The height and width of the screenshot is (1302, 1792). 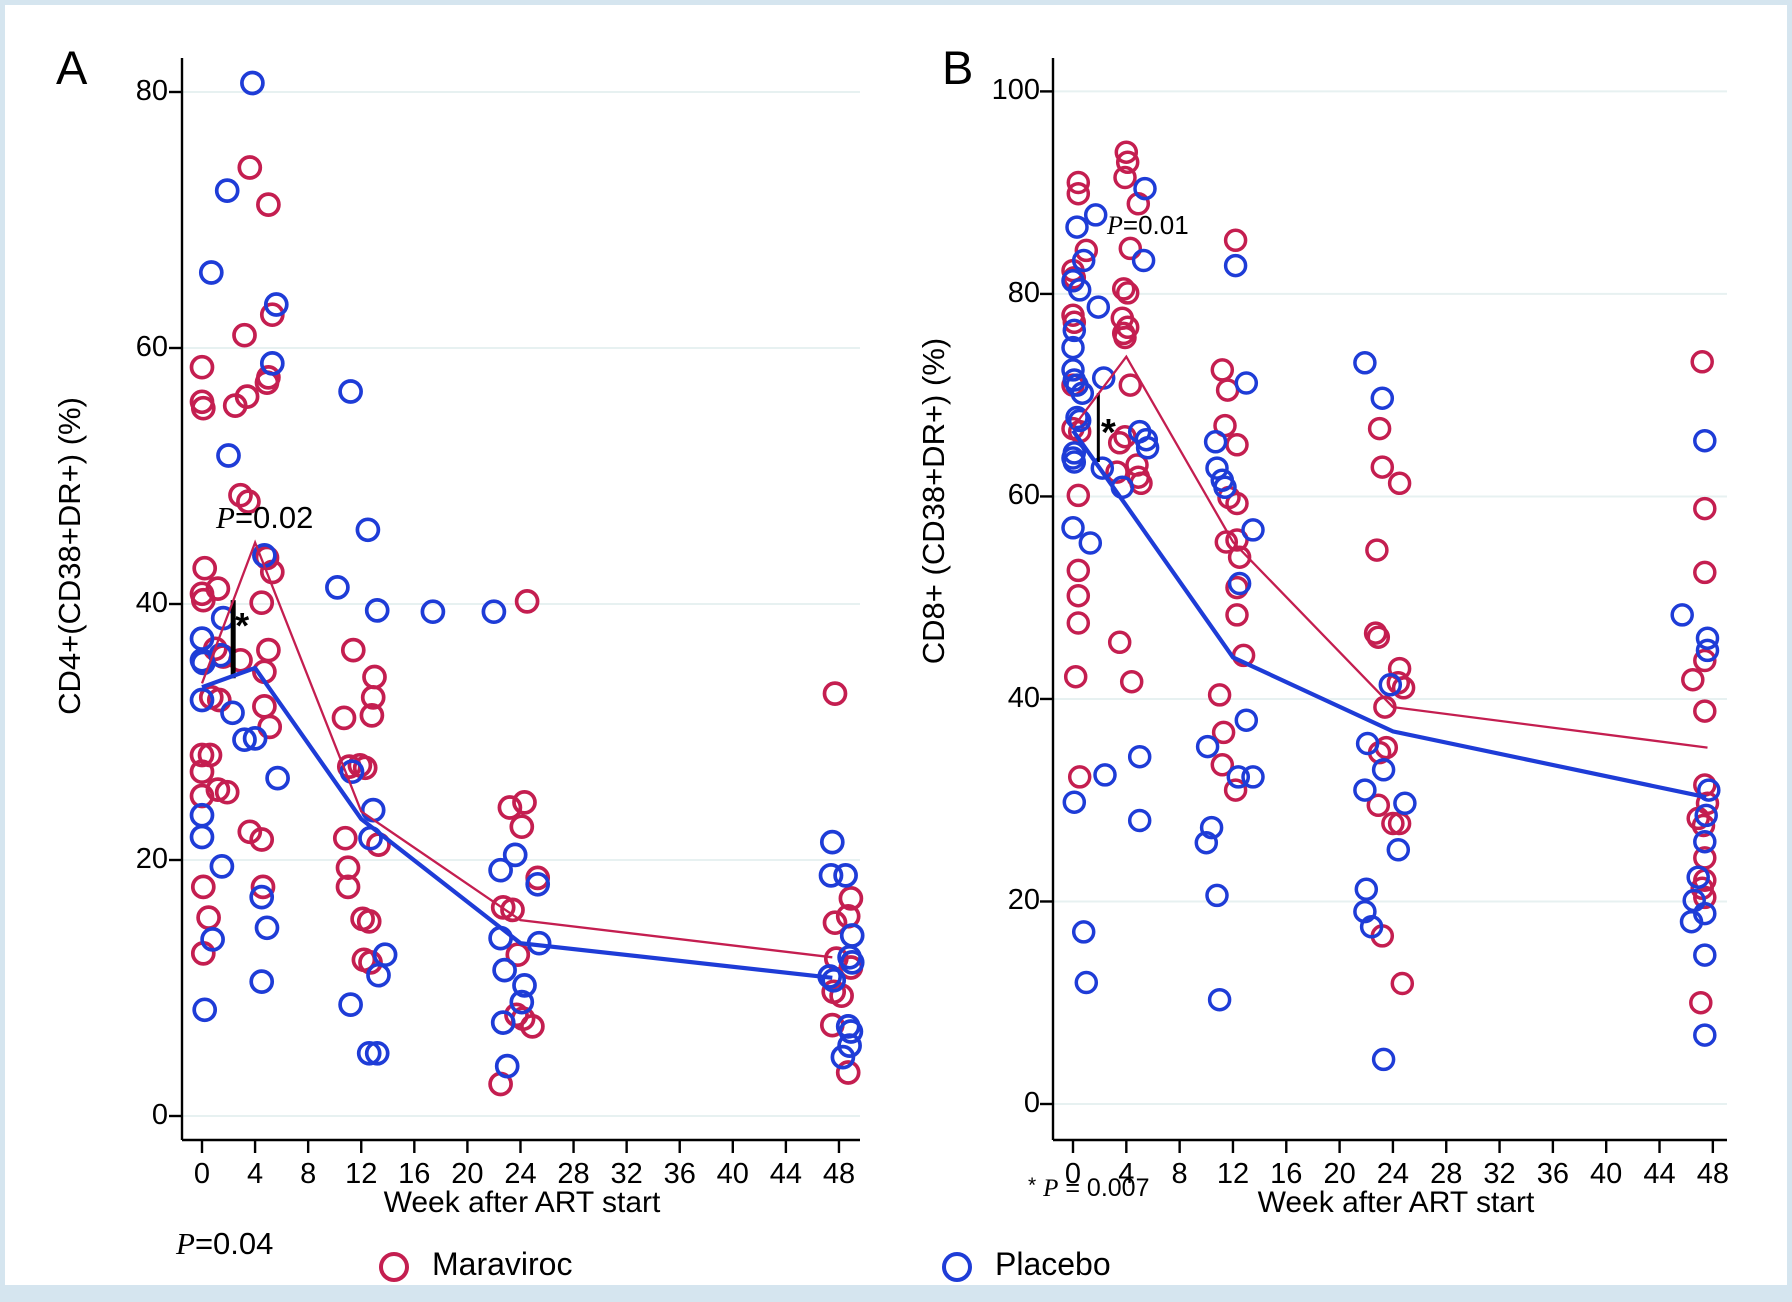 I want to click on y-tick-label: 40, so click(x=151, y=603).